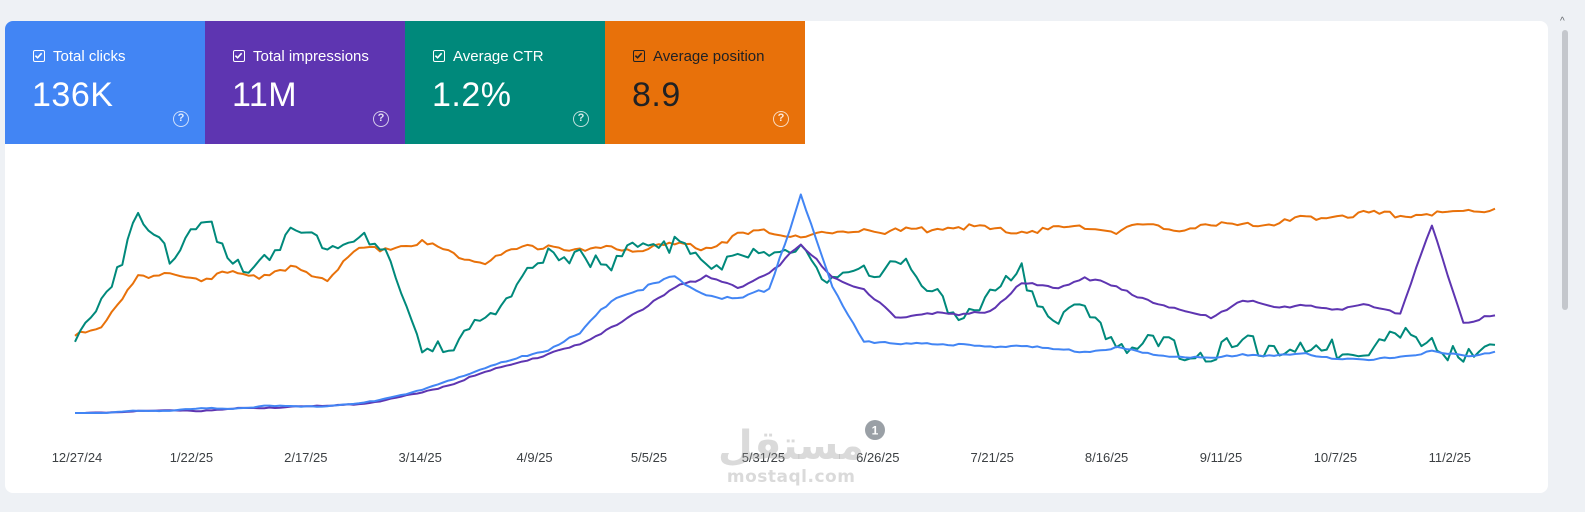 This screenshot has height=512, width=1585. What do you see at coordinates (265, 95) in the screenshot?
I see `metric-value: 11M` at bounding box center [265, 95].